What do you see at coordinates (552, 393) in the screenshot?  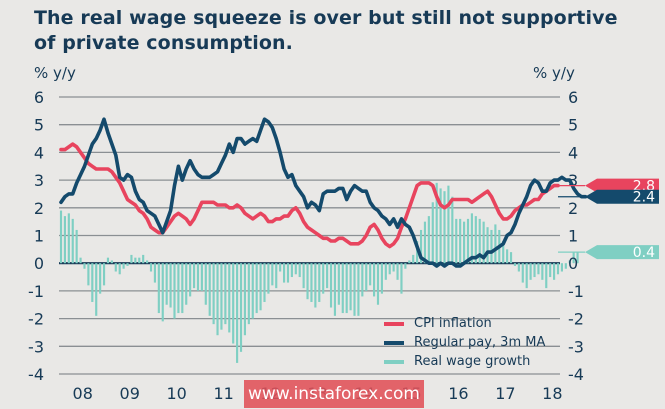 I see `x-tick-label: 18` at bounding box center [552, 393].